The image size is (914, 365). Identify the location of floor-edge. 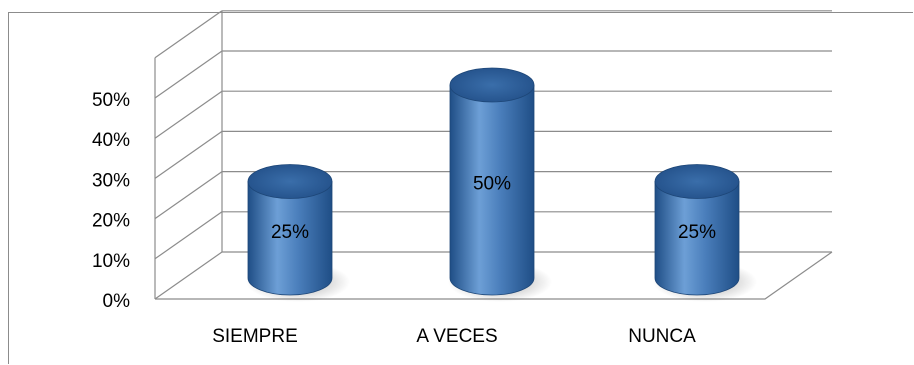
(494, 275).